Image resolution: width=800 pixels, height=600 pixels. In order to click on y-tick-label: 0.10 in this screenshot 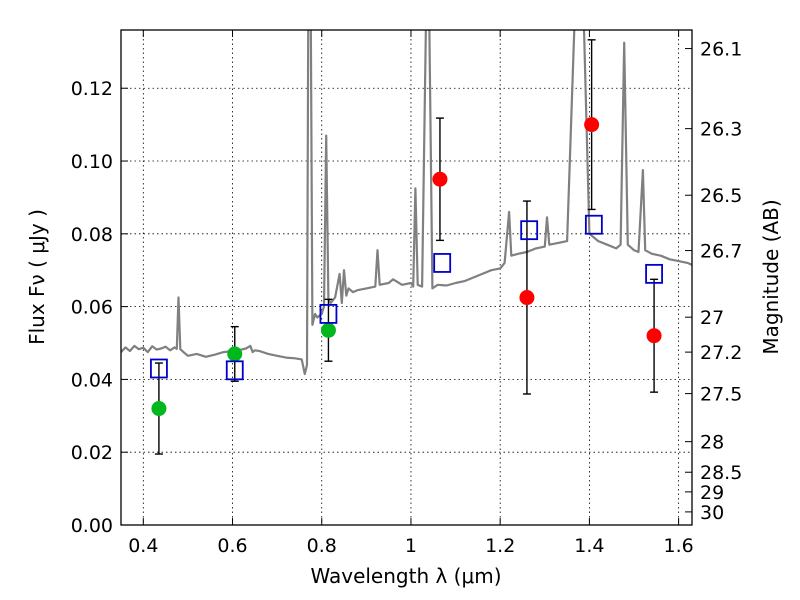, I will do `click(92, 162)`.